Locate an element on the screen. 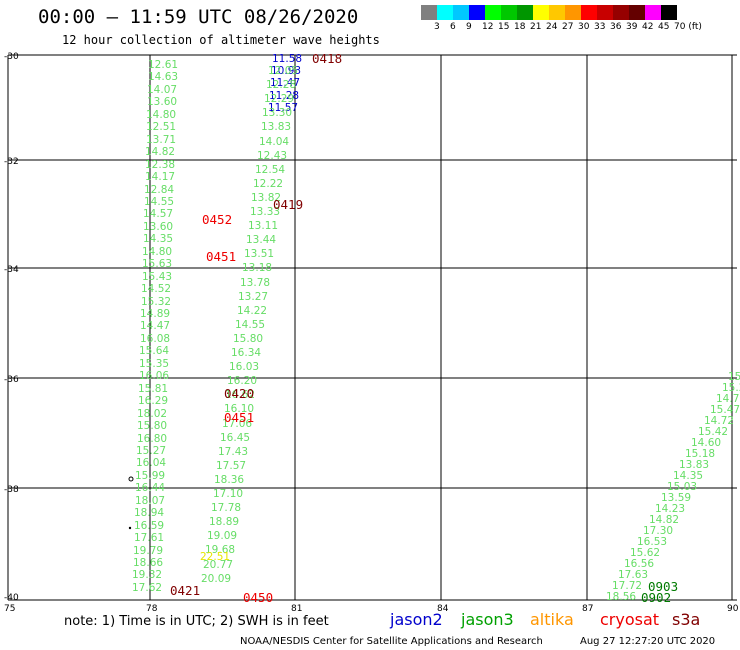 This screenshot has width=740, height=650. legend-label: 18 is located at coordinates (520, 27).